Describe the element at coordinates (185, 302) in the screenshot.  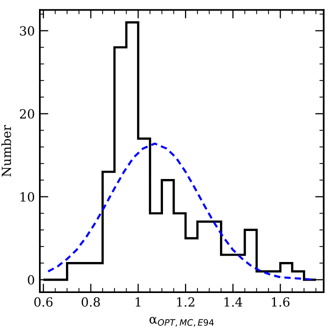
I see `x-tick-label: 1.2` at that location.